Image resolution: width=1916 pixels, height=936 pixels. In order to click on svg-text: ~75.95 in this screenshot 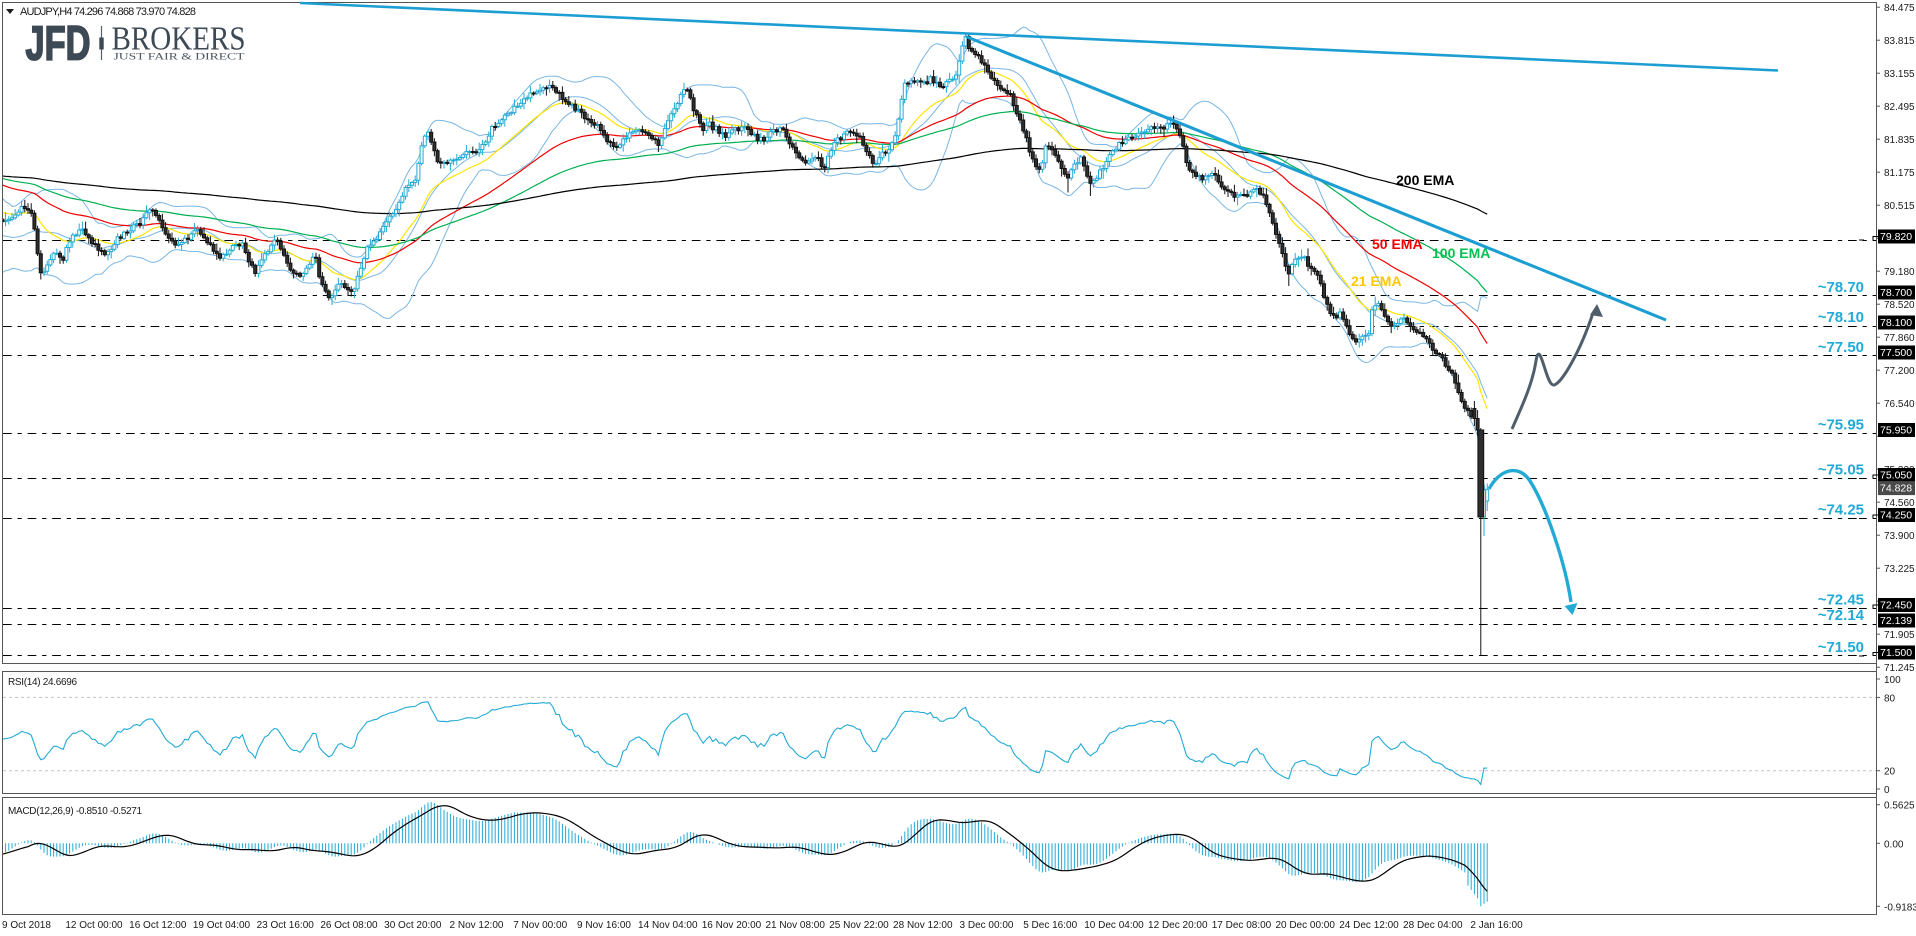, I will do `click(1841, 425)`.